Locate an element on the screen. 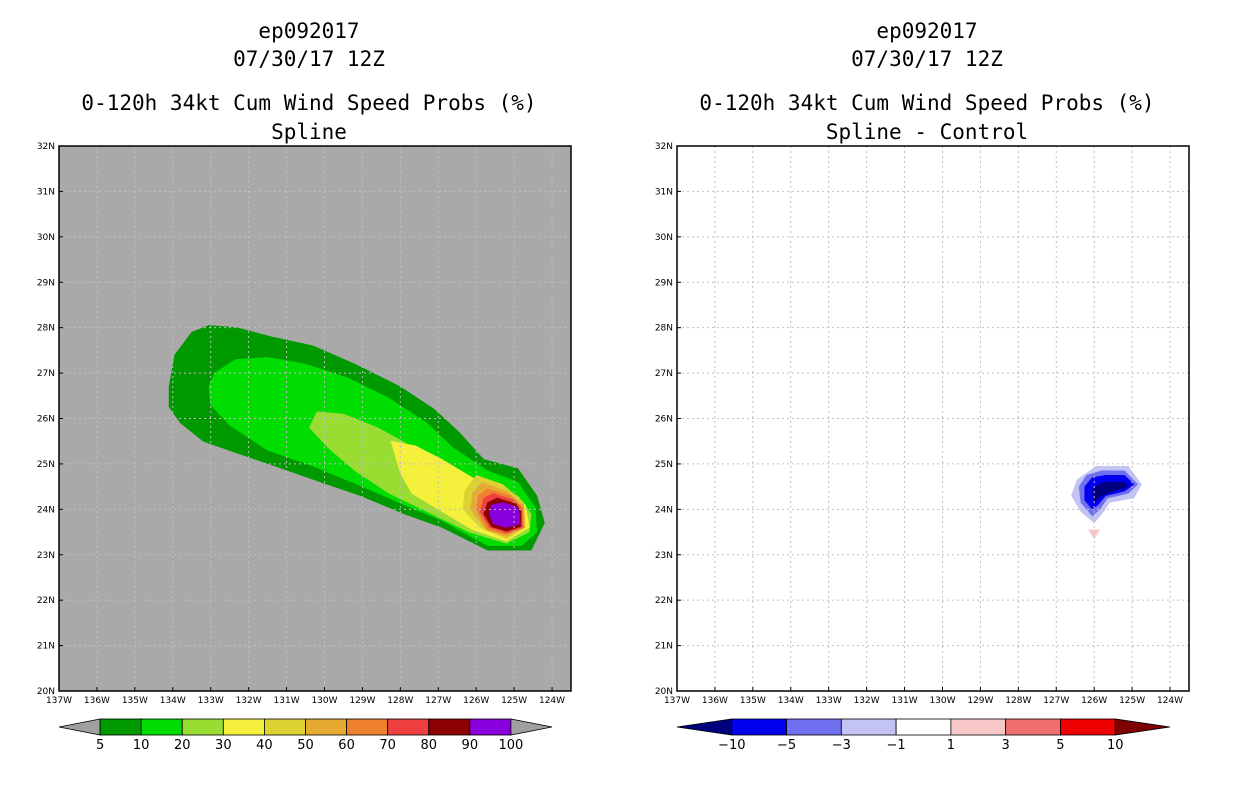 The height and width of the screenshot is (800, 1236). x-tick-label: 136W is located at coordinates (97, 701).